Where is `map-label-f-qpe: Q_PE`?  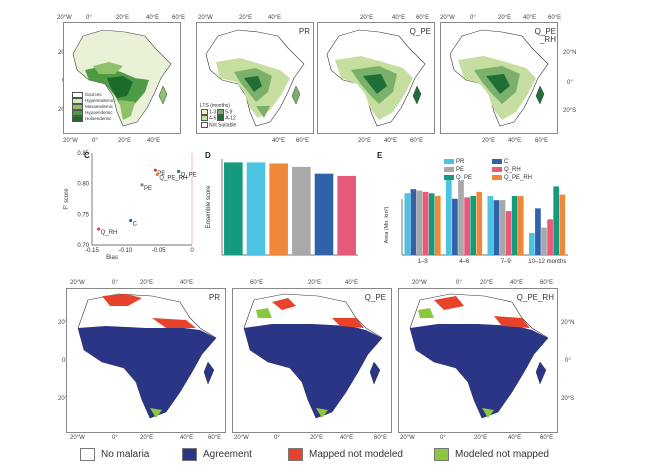
map-label-f-qpe: Q_PE is located at coordinates (375, 297).